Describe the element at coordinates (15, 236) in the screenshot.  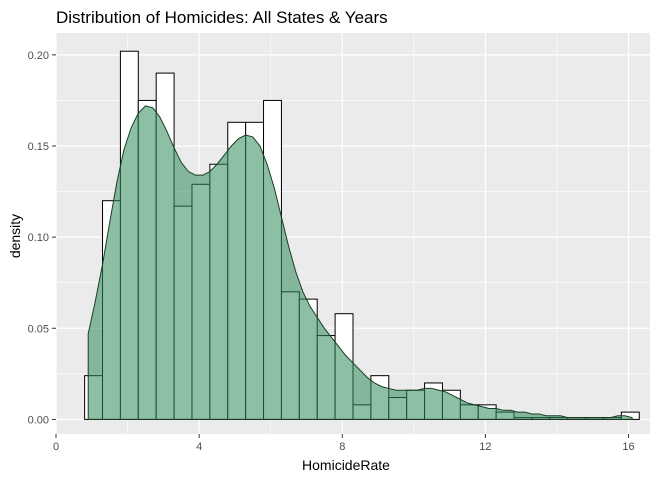
I see `y-axis-title: density` at that location.